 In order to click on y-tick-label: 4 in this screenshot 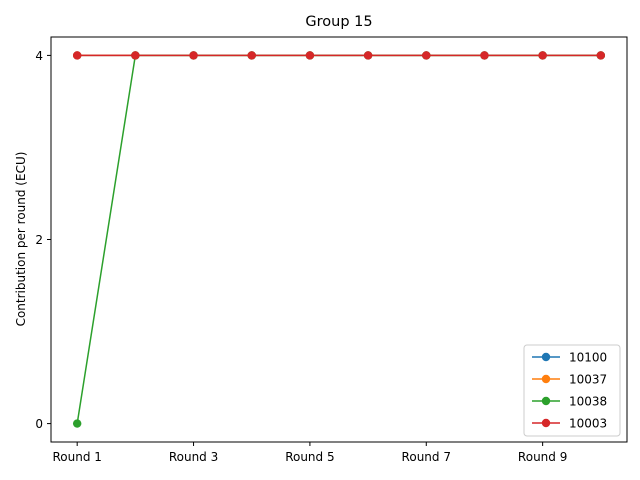, I will do `click(39, 56)`.